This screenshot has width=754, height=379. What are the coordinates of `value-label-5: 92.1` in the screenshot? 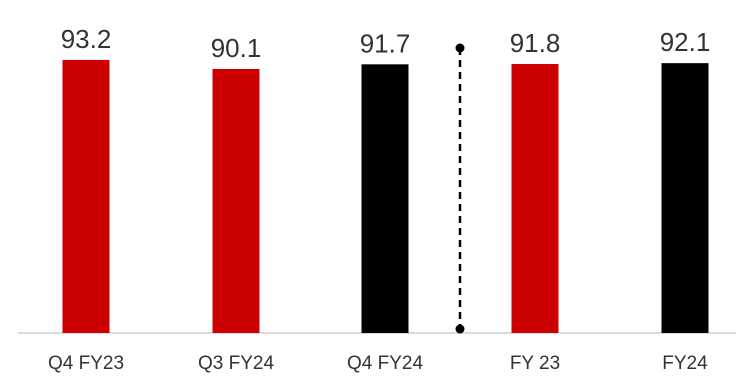 It's located at (685, 42).